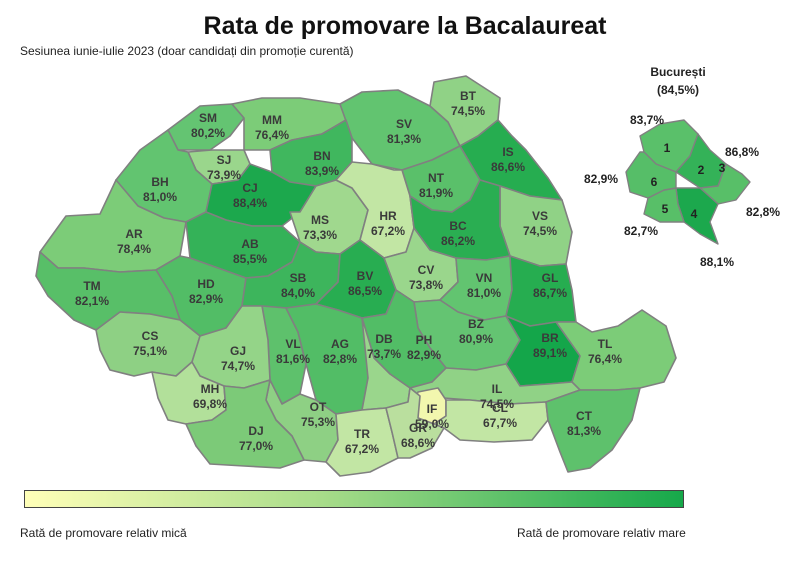  Describe the element at coordinates (540, 231) in the screenshot. I see `county-value-vs: 74,5%` at that location.